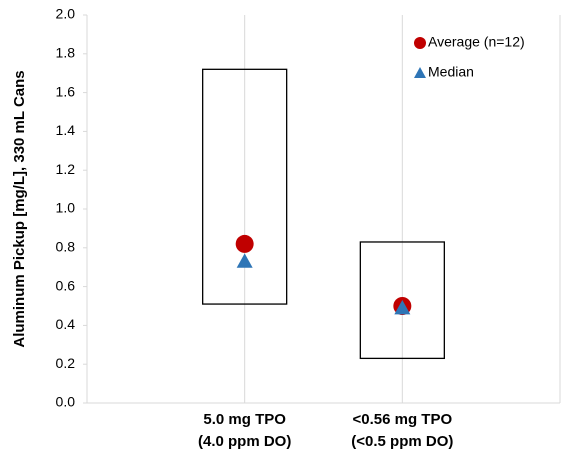 The height and width of the screenshot is (460, 574). I want to click on y-tick-label: 0.8, so click(66, 247).